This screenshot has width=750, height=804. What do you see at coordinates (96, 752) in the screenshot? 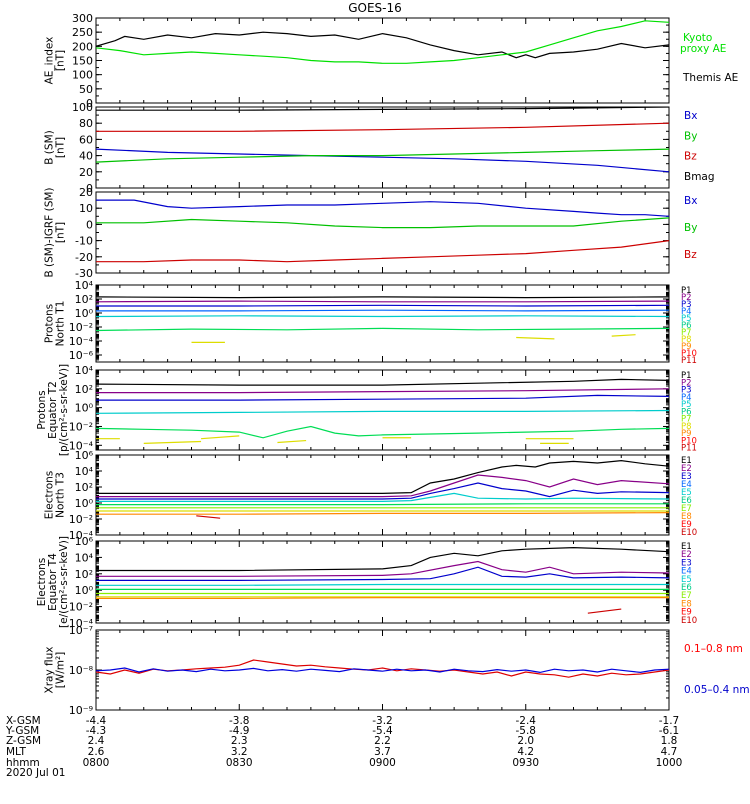
I see `x-axis-tick-value: 2.6` at bounding box center [96, 752].